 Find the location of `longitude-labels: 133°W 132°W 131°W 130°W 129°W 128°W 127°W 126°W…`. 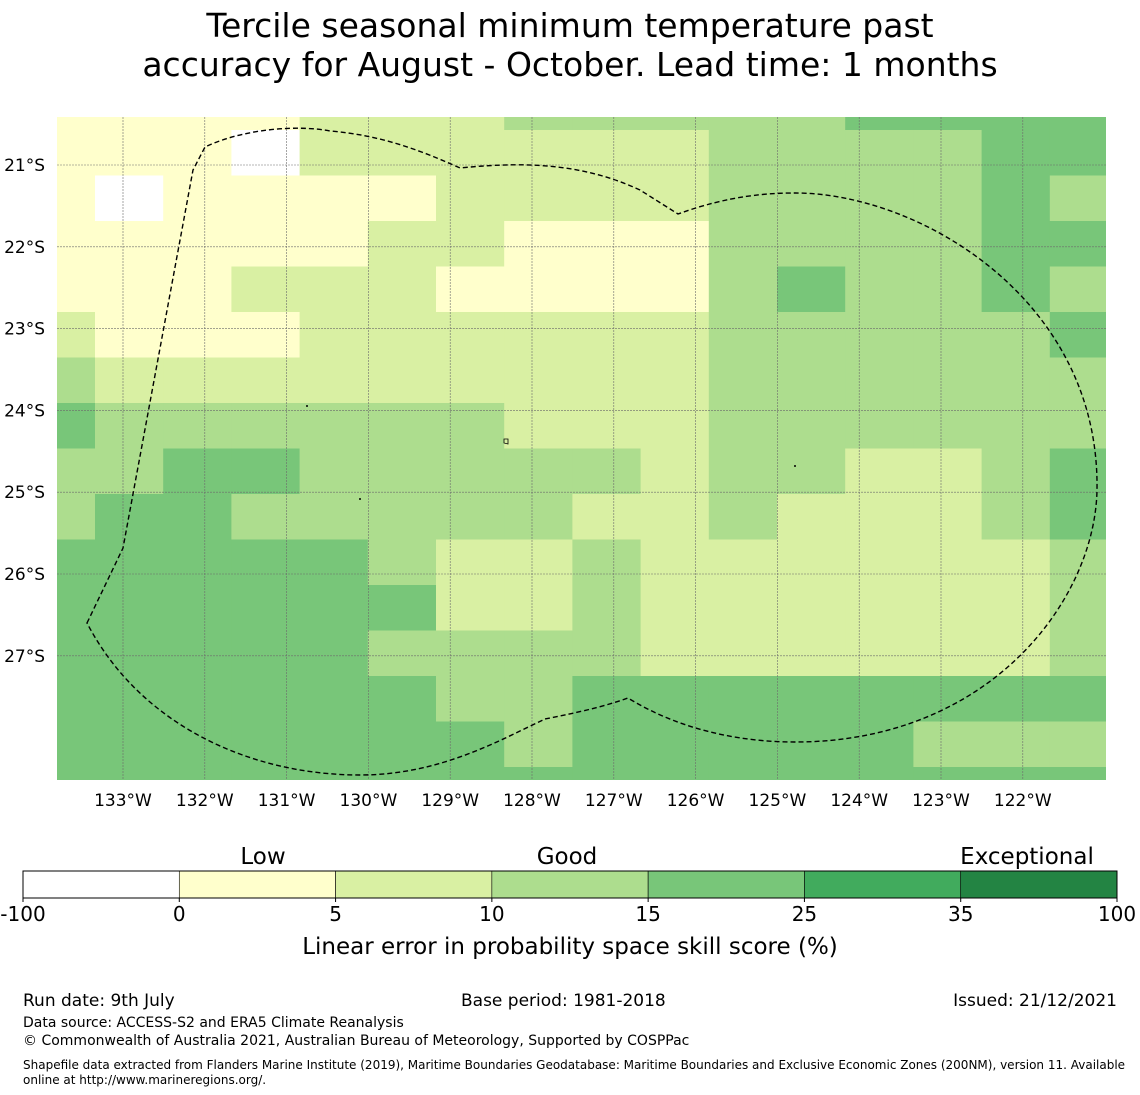

longitude-labels: 133°W 132°W 131°W 130°W 129°W 128°W 127°W 126°W… is located at coordinates (573, 801).